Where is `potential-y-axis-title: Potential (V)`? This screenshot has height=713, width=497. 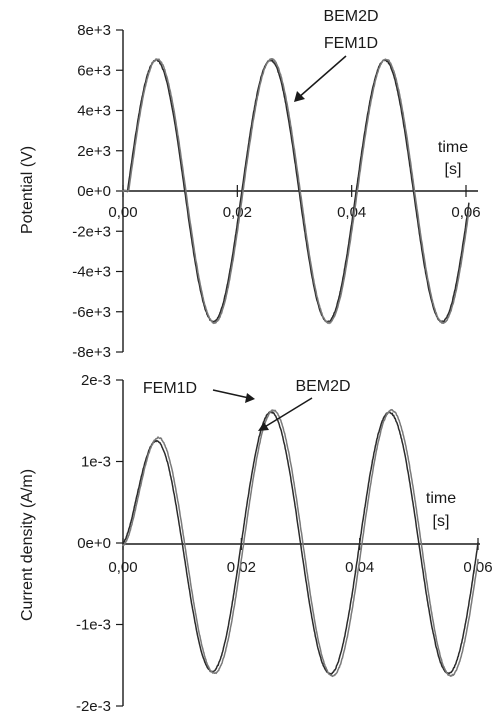 potential-y-axis-title: Potential (V) is located at coordinates (27, 190).